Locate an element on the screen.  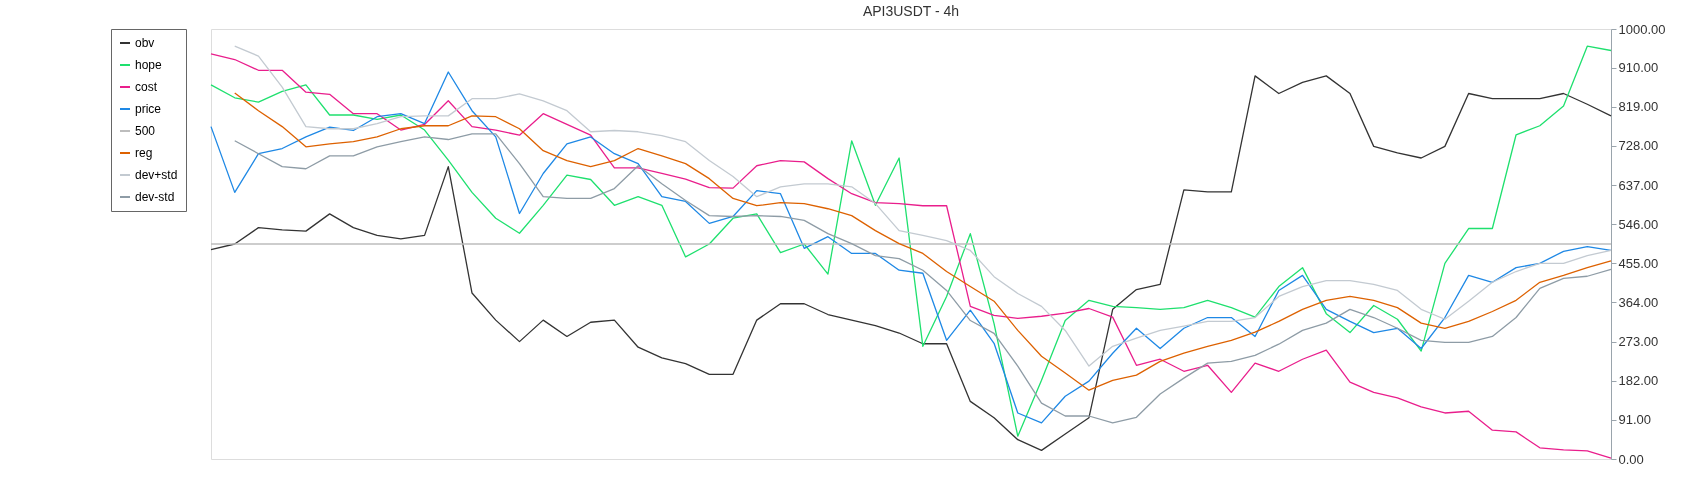
y-tick-label: 182.00 is located at coordinates (1638, 381).